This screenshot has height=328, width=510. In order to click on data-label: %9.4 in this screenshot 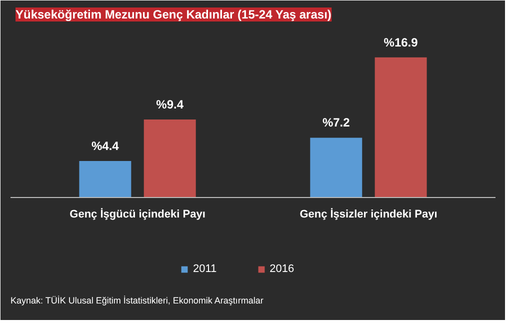, I will do `click(170, 105)`.